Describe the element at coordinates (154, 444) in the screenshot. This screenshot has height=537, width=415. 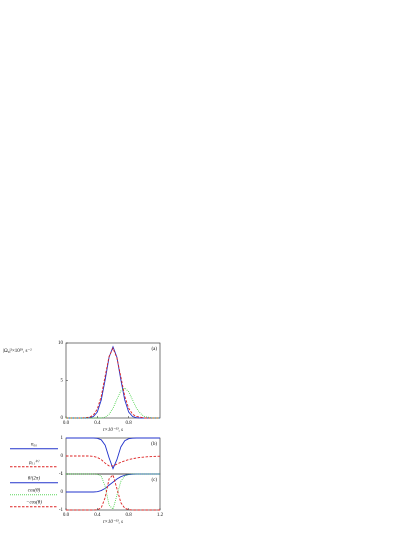
I see `panel-label: (b)` at that location.